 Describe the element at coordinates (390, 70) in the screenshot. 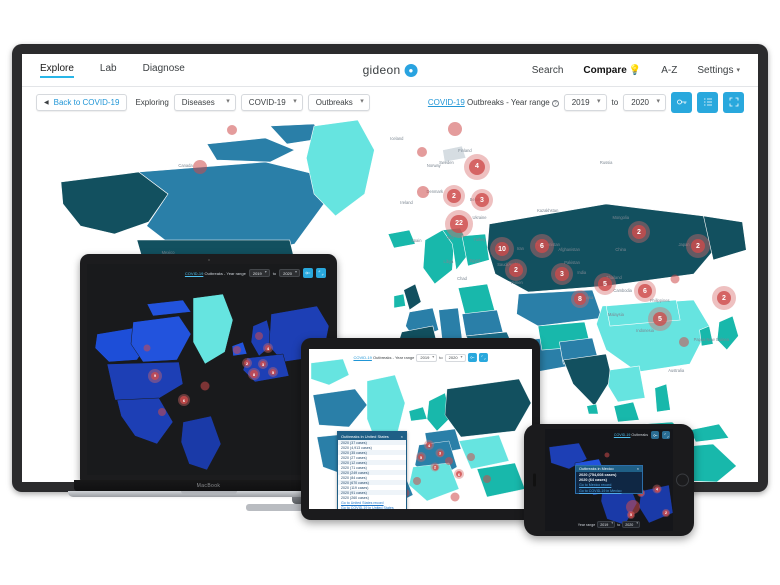

I see `brand-logo: gideon ●` at that location.